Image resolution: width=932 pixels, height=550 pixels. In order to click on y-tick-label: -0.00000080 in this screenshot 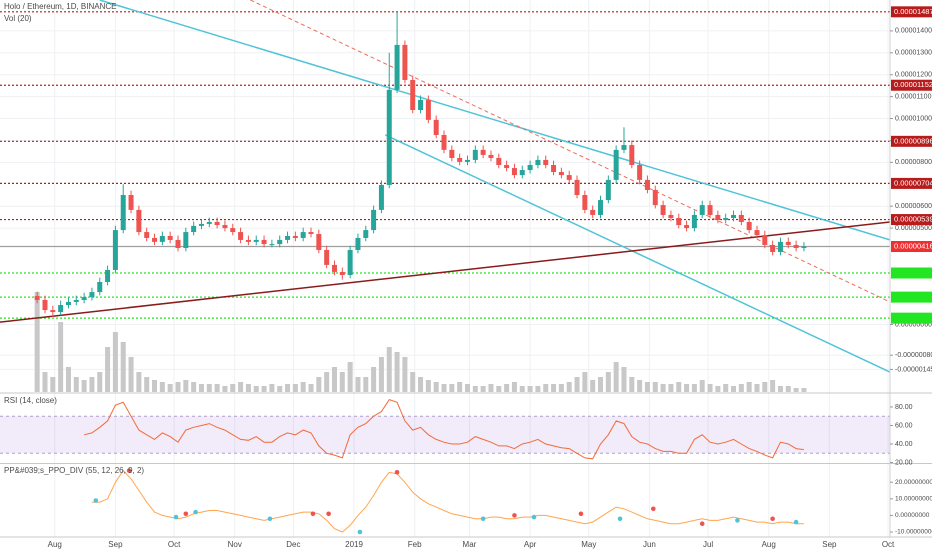, I will do `click(913, 355)`.